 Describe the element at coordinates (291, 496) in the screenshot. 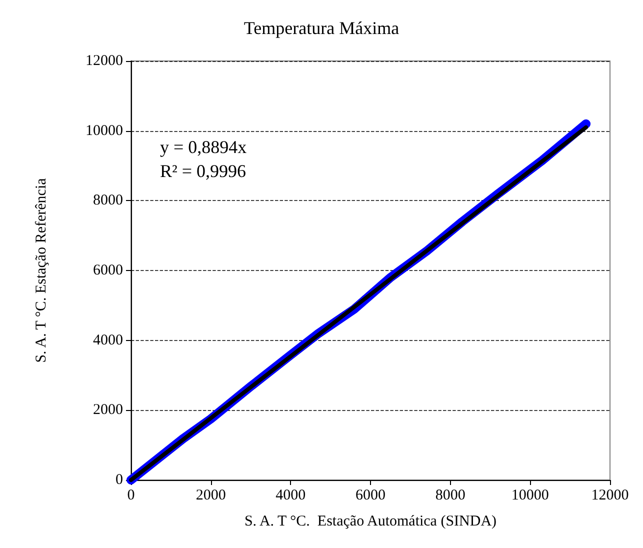

I see `x-tick-label: 4000` at that location.